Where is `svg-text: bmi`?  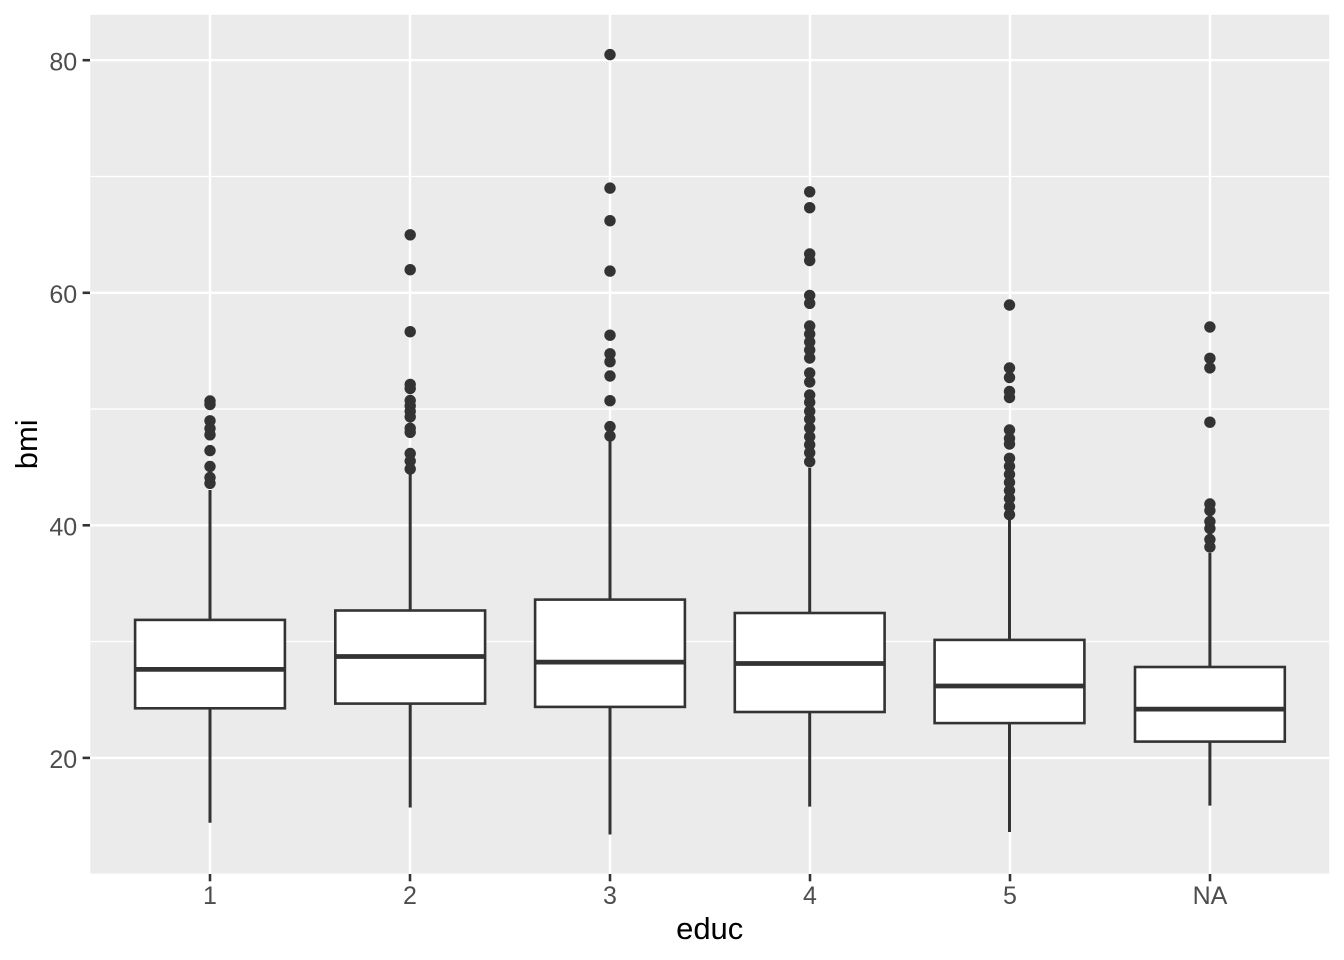
svg-text: bmi is located at coordinates (26, 444).